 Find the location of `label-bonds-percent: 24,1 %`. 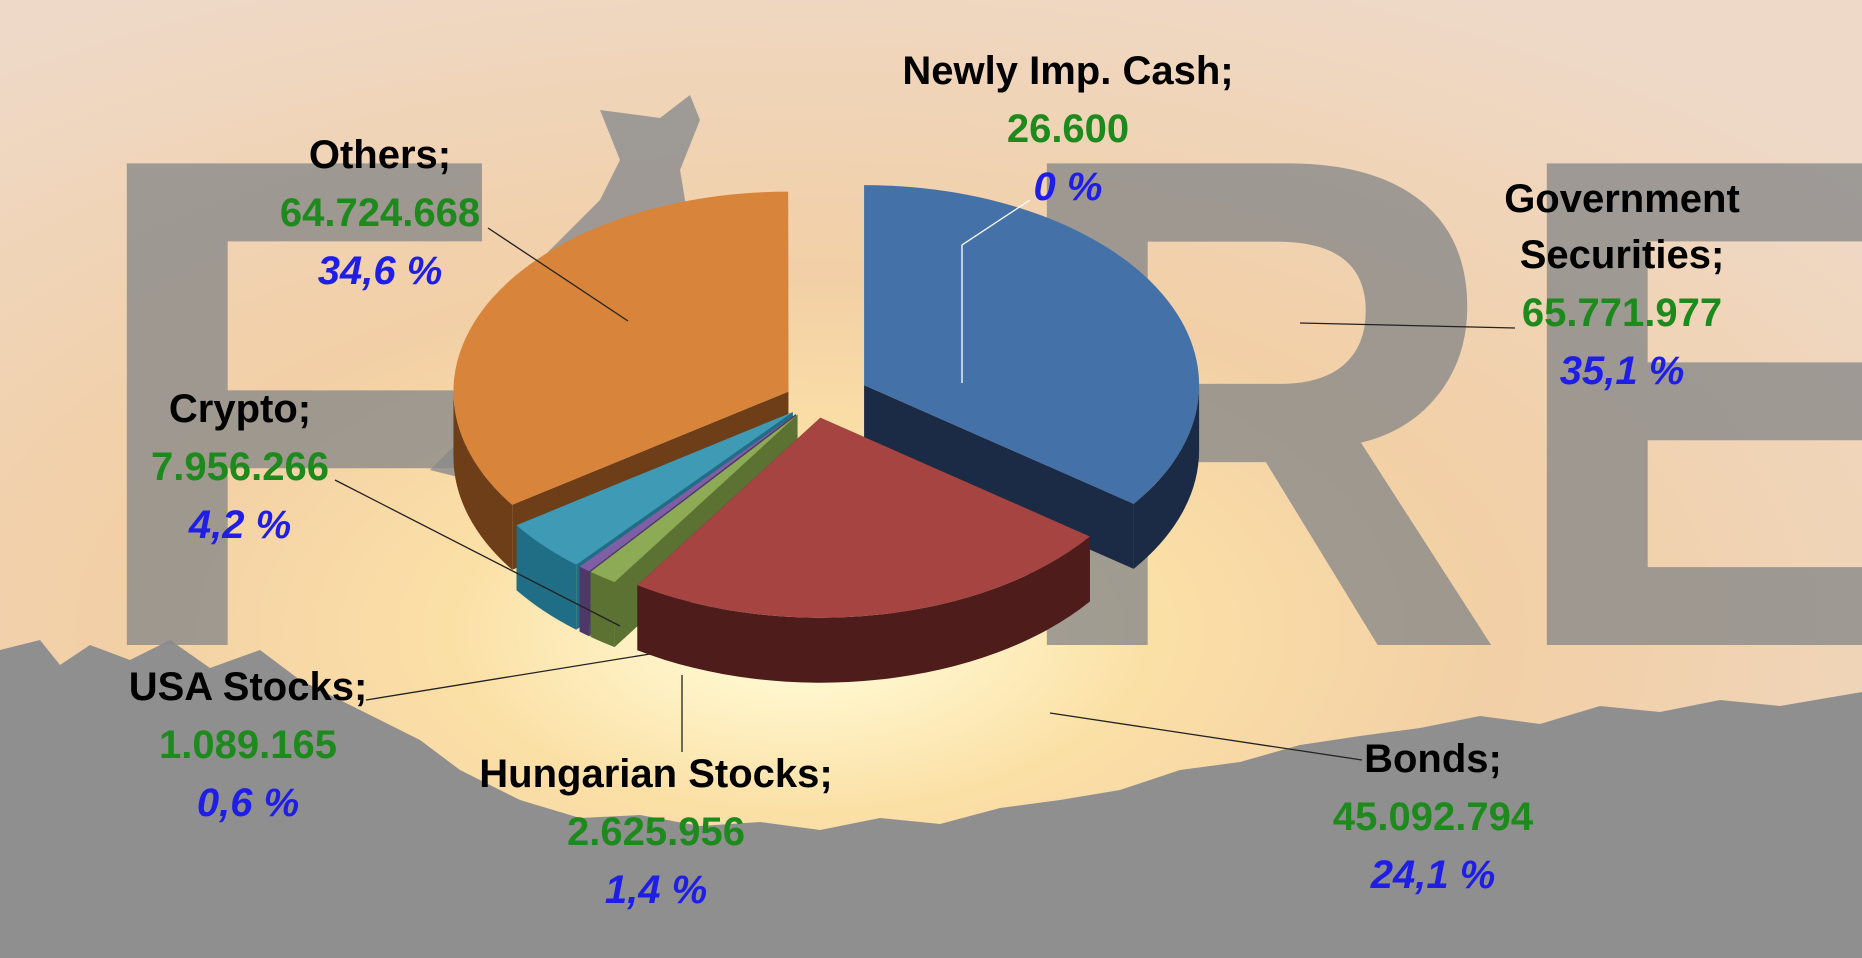

label-bonds-percent: 24,1 % is located at coordinates (1433, 875).